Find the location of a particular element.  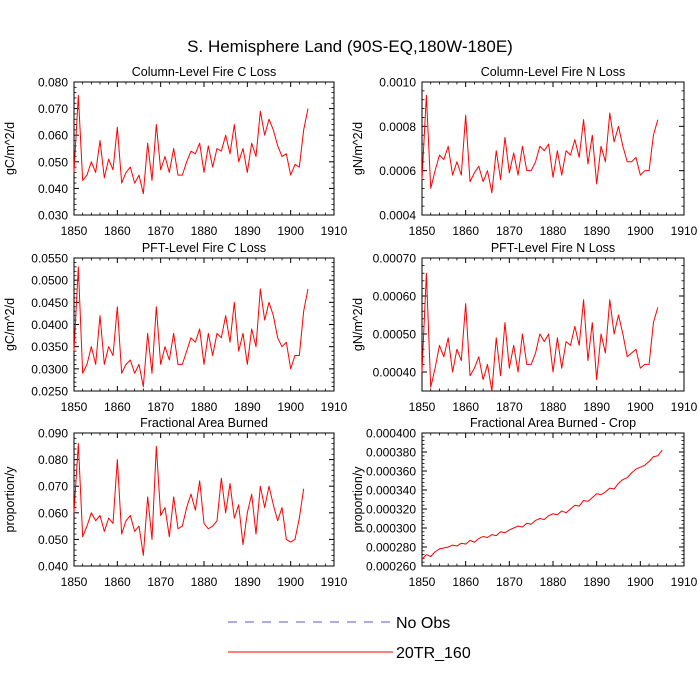

y-tick-label: 0.0400 is located at coordinates (49, 325).